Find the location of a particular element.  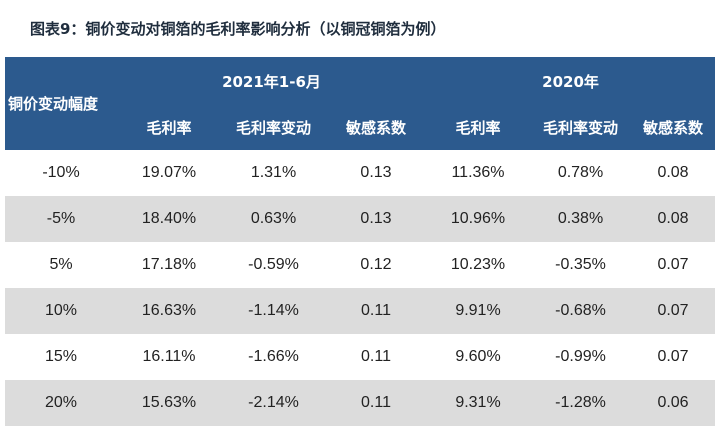

cell-gross-margin: 19.07% is located at coordinates (169, 173).